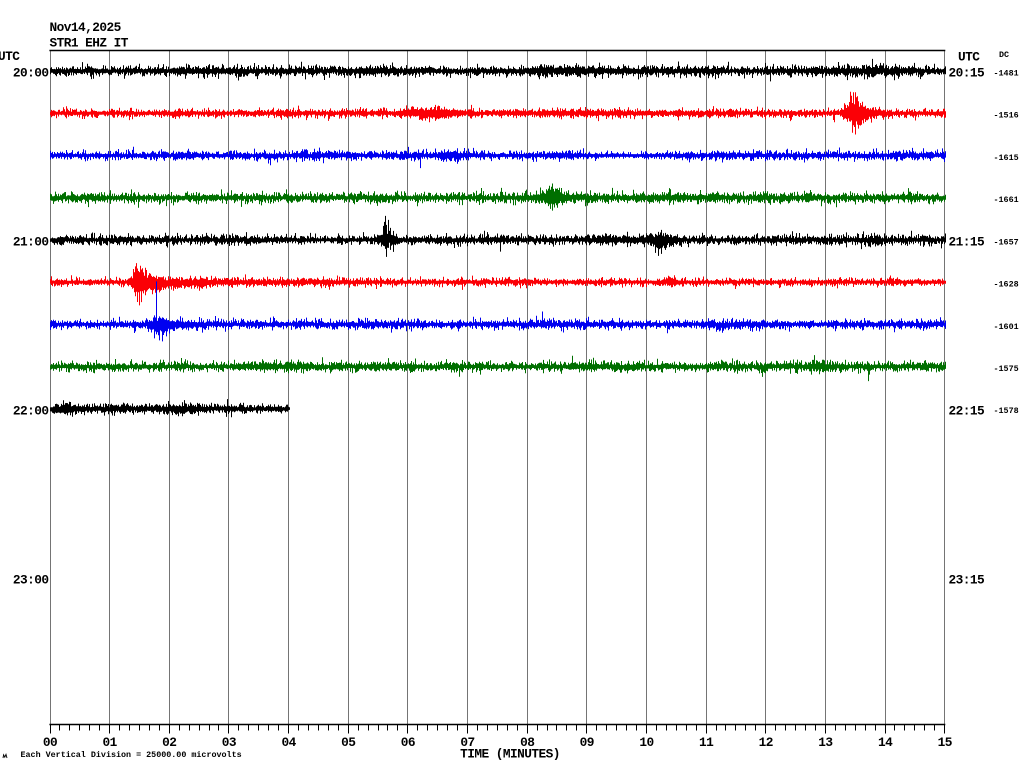 Image resolution: width=1024 pixels, height=768 pixels. I want to click on svg-text: 23:15, so click(967, 580).